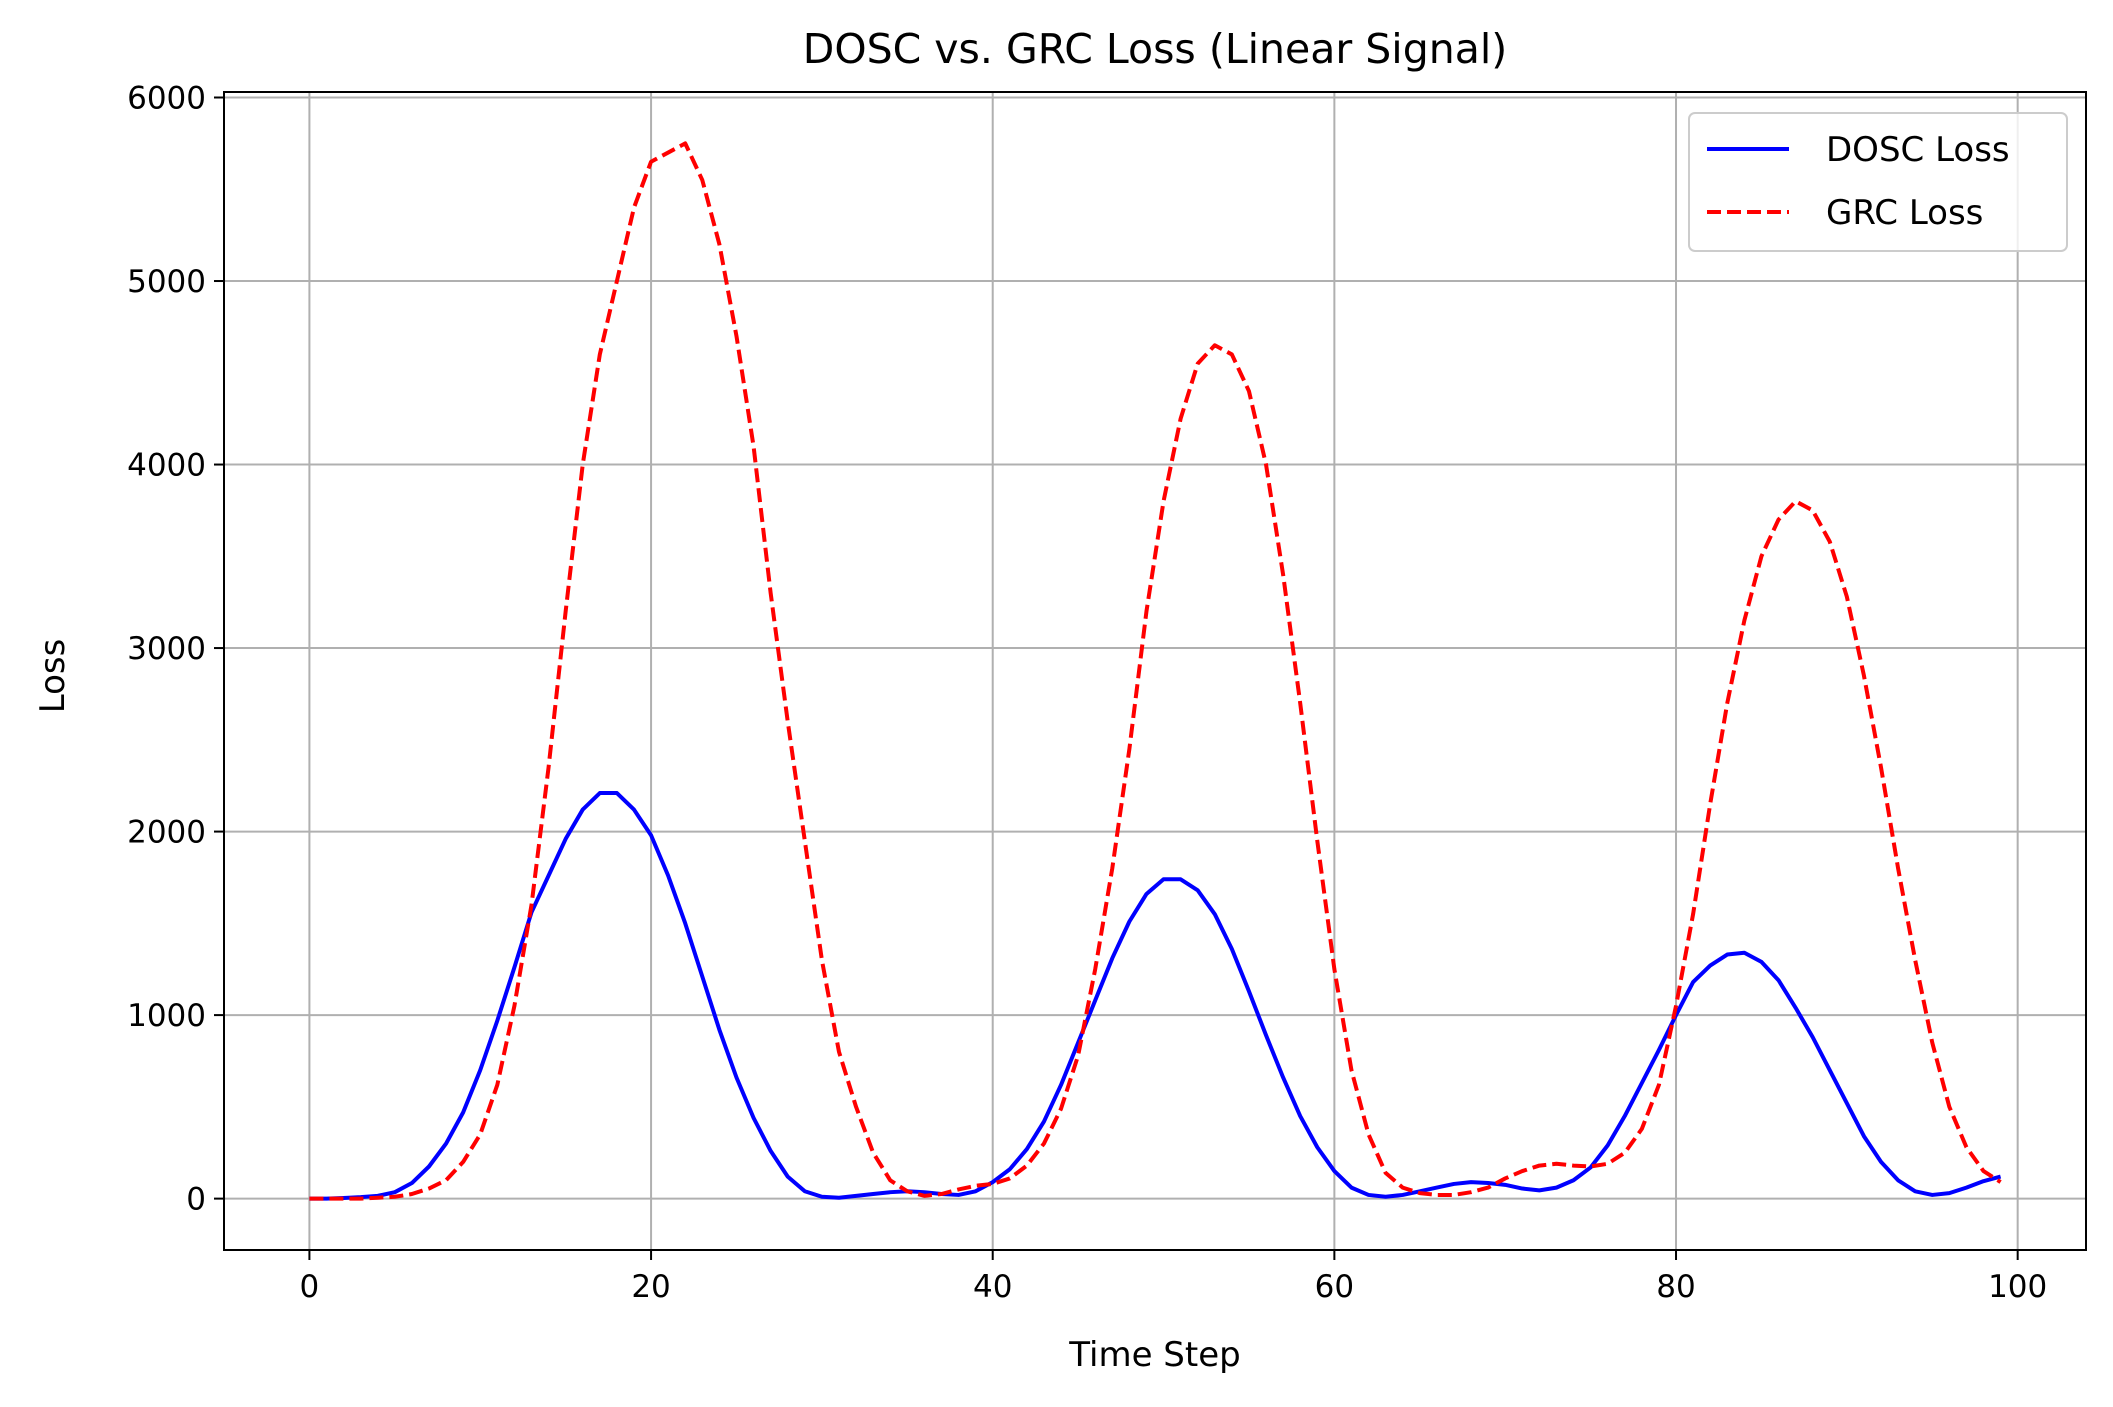  Describe the element at coordinates (1155, 49) in the screenshot. I see `chart-title: DOSC vs. GRC Loss (Linear Signal)` at that location.